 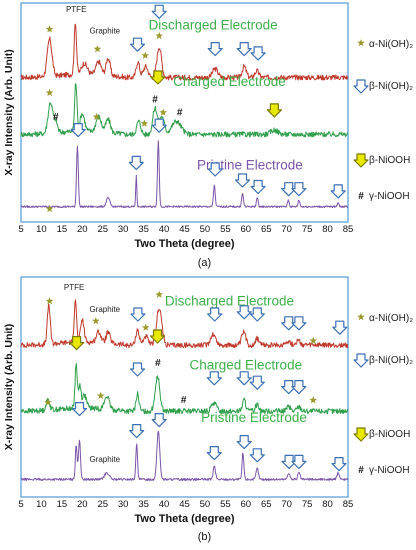 What do you see at coordinates (158, 363) in the screenshot?
I see `gamma-niooh-hash-marker: #` at bounding box center [158, 363].